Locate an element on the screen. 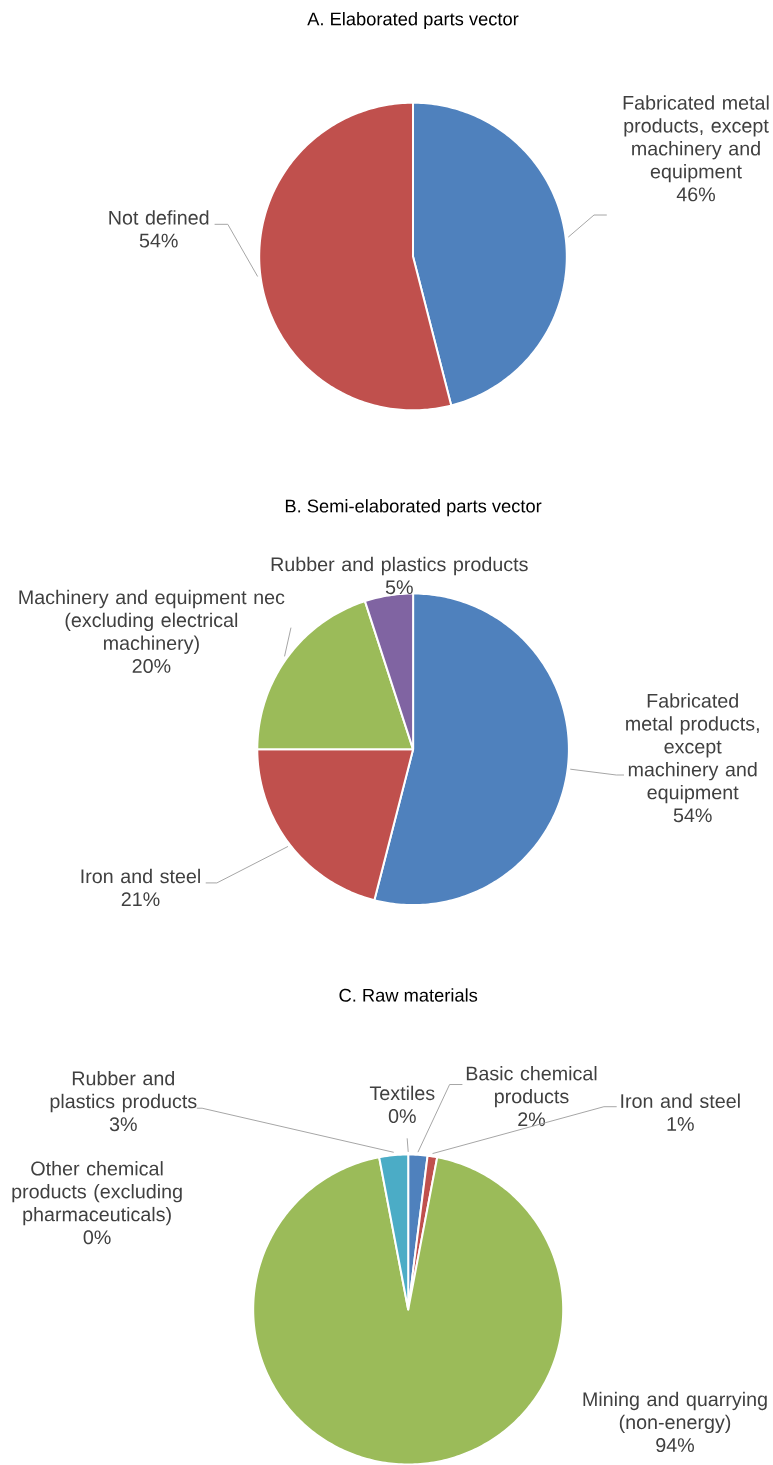 The width and height of the screenshot is (773, 1465). slice-label: Basic chemical products is located at coordinates (531, 1086).